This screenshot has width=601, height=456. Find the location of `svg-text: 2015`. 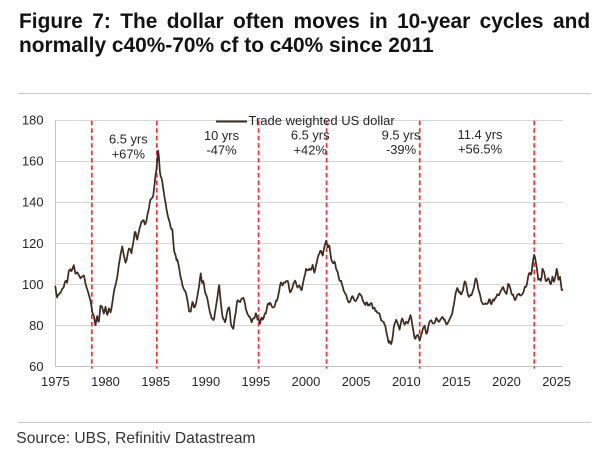

svg-text: 2015 is located at coordinates (456, 381).